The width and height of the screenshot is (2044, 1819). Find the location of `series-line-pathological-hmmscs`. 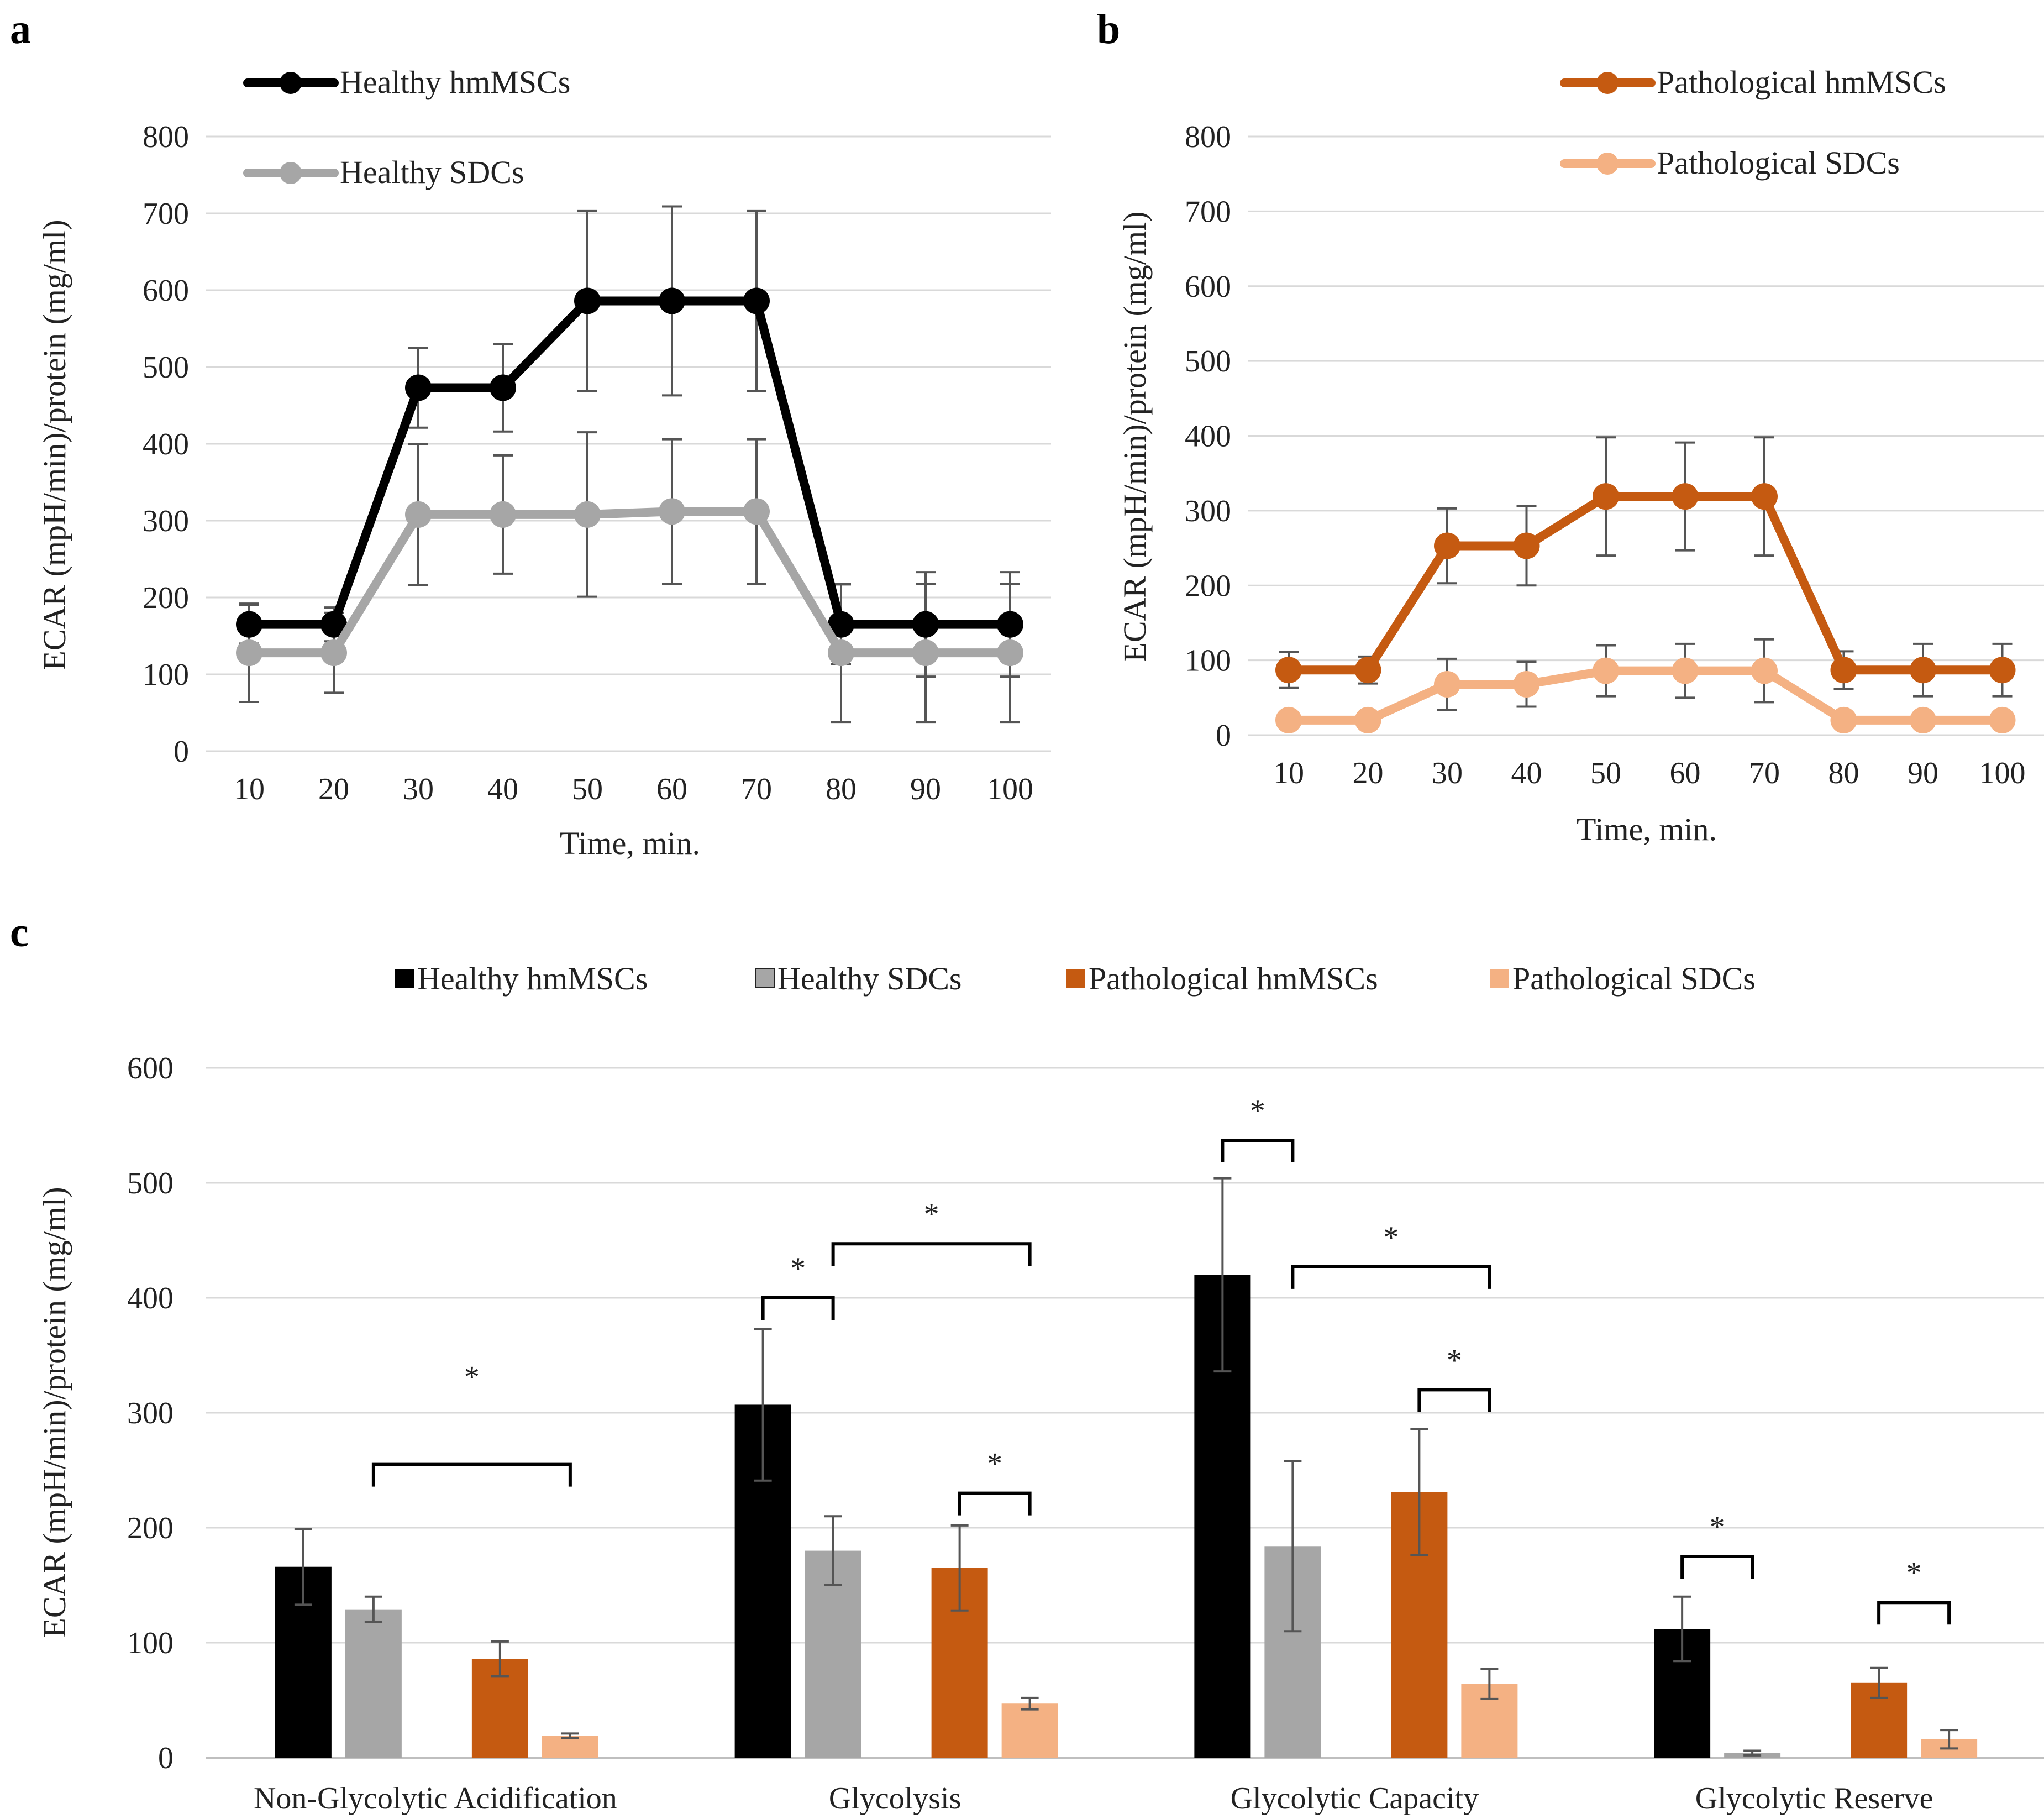

series-line-pathological-hmmscs is located at coordinates (1646, 583).